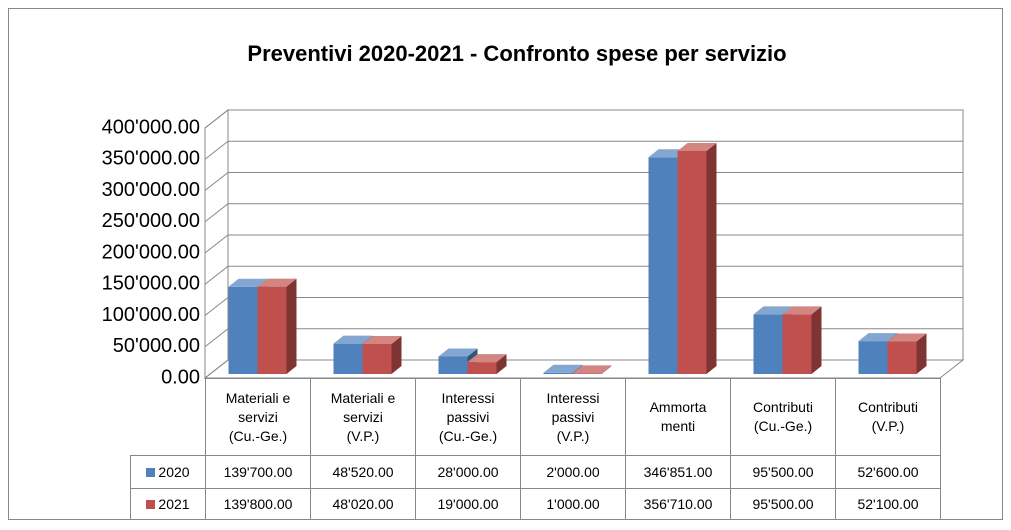 The image size is (1011, 530). What do you see at coordinates (151, 159) in the screenshot?
I see `y-tick-label: 350'000.00` at bounding box center [151, 159].